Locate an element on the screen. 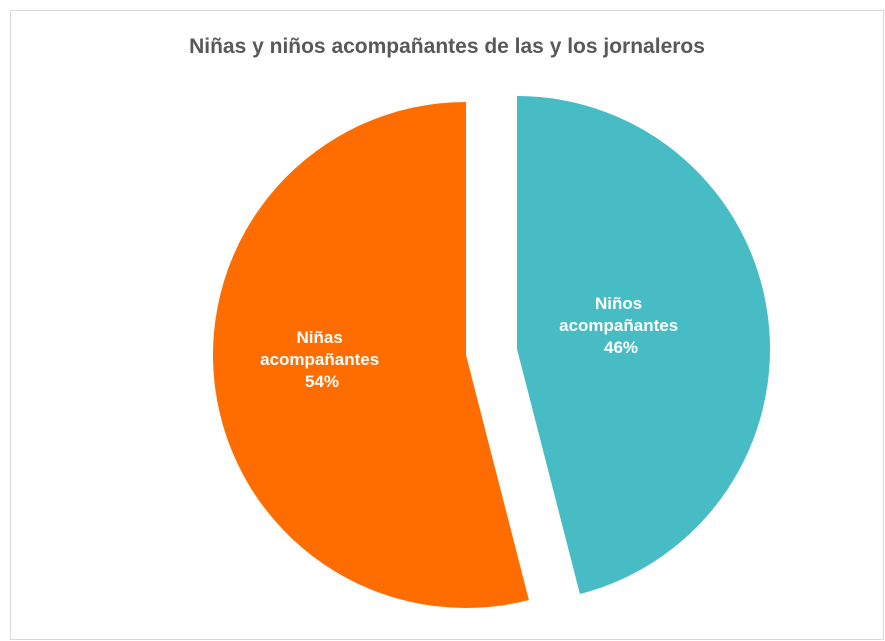 This screenshot has width=885, height=641. label-ninos-line2: acompañantes is located at coordinates (618, 325).